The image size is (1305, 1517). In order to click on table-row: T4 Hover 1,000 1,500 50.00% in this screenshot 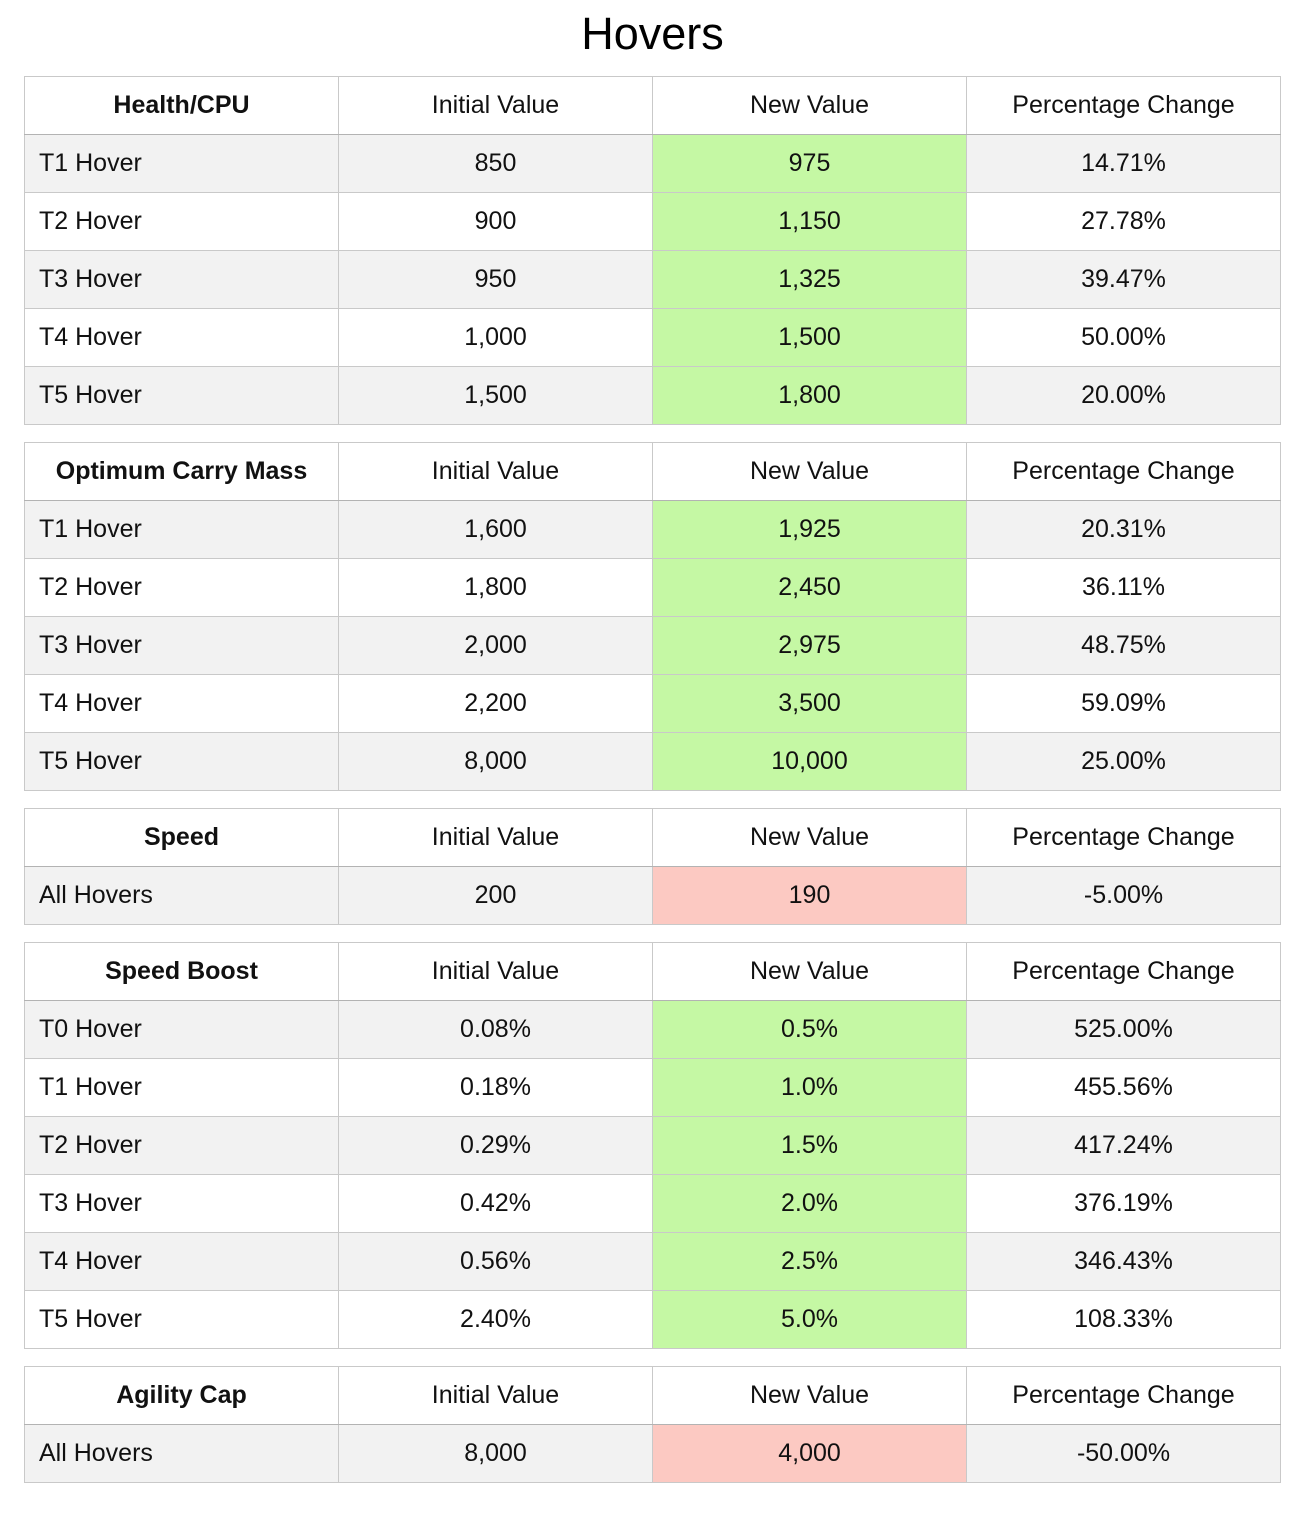, I will do `click(652, 337)`.